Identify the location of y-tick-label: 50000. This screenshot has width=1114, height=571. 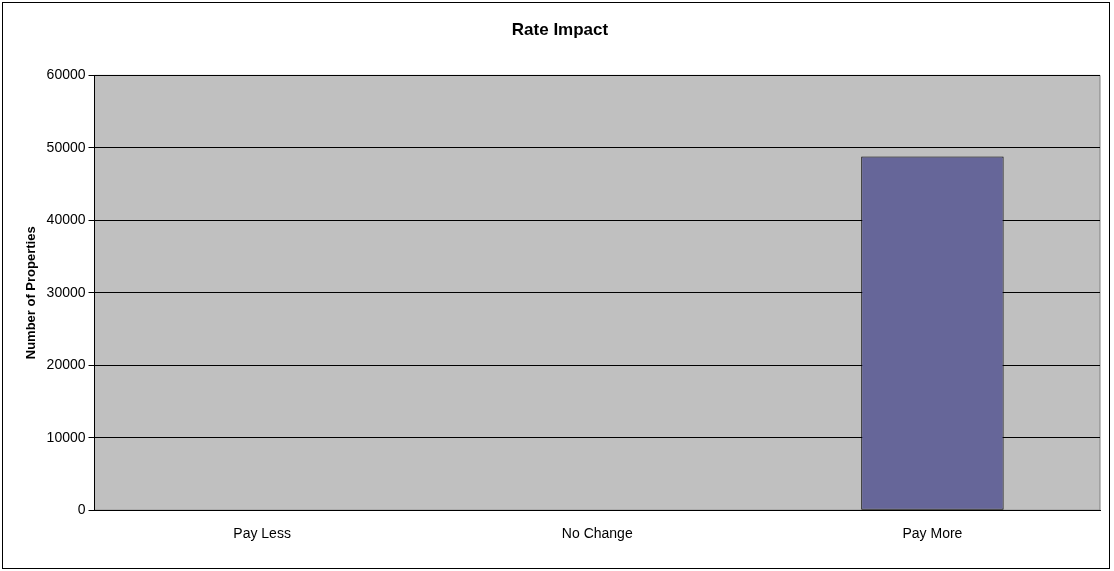
(66, 146).